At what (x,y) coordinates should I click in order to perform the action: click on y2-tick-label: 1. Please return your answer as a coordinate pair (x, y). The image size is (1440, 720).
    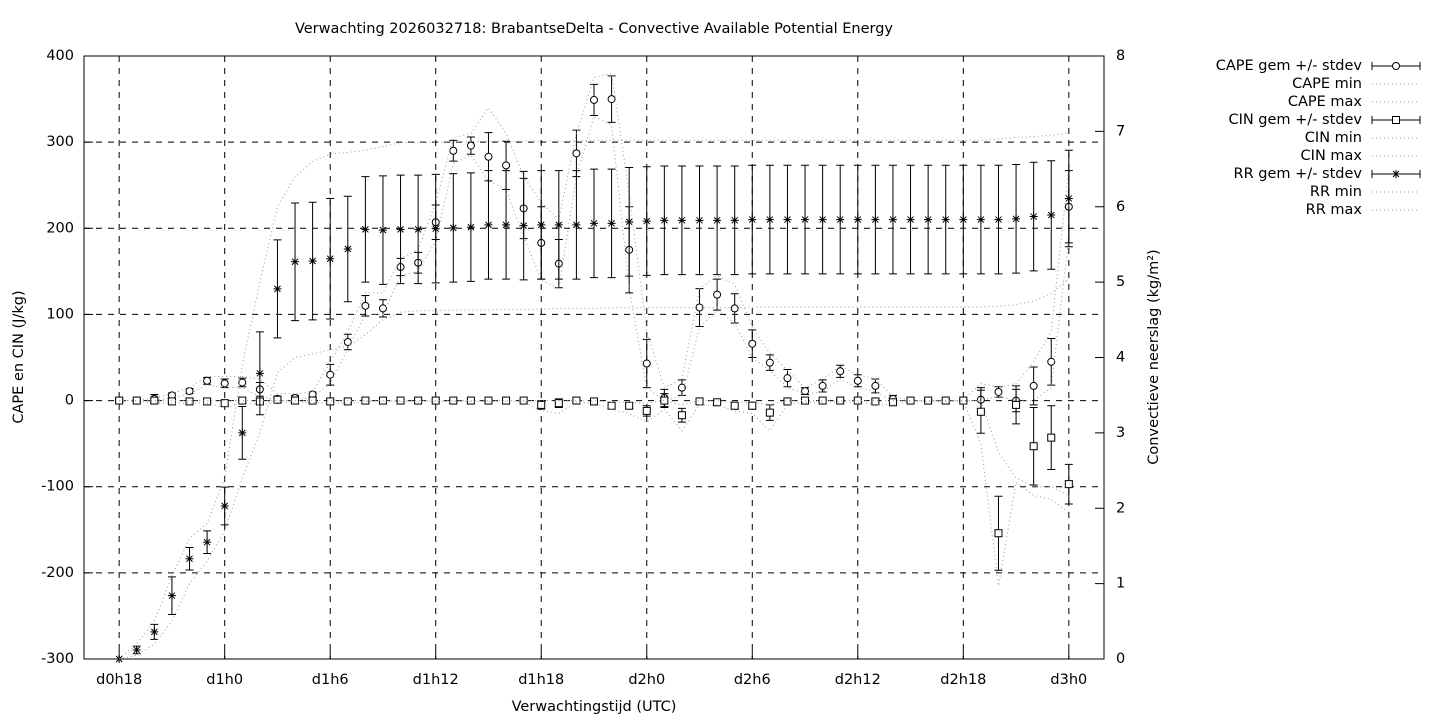
    Looking at the image, I should click on (1120, 584).